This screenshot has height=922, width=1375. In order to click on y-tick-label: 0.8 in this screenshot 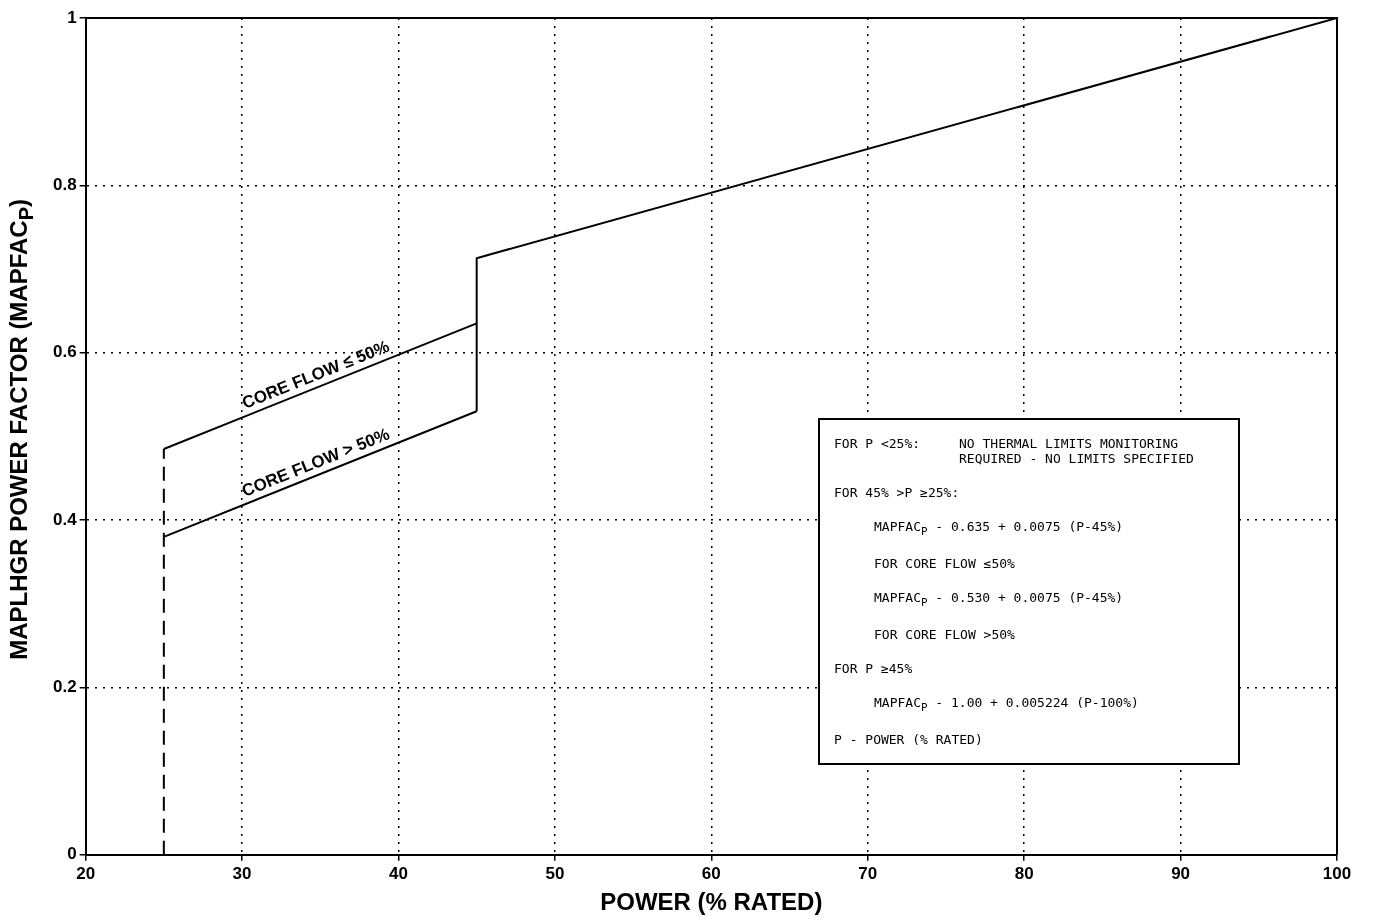, I will do `click(64, 185)`.